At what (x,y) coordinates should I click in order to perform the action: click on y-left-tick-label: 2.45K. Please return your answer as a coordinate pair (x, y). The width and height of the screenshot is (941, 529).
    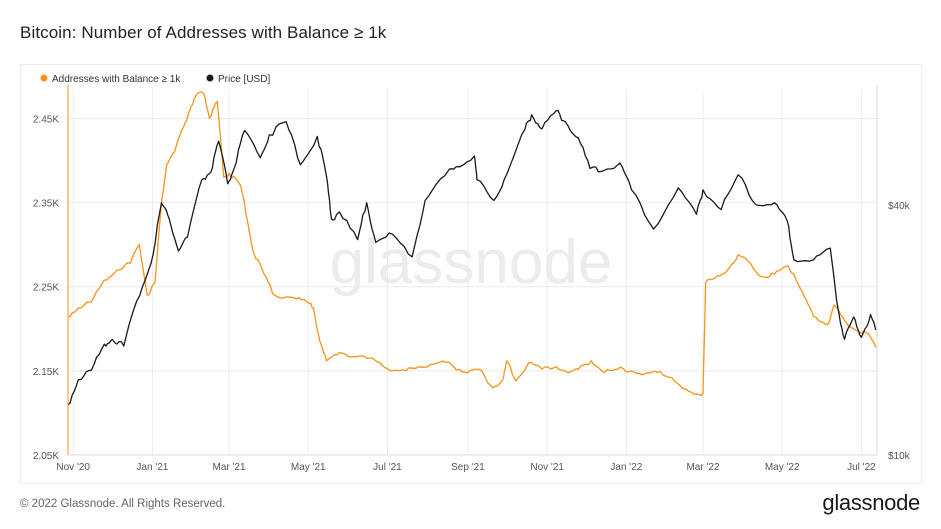
    Looking at the image, I should click on (46, 119).